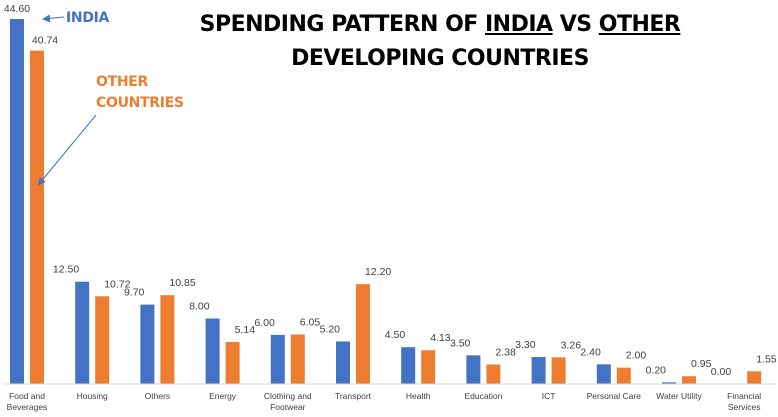  What do you see at coordinates (460, 343) in the screenshot?
I see `data-label-india-7: 3.50` at bounding box center [460, 343].